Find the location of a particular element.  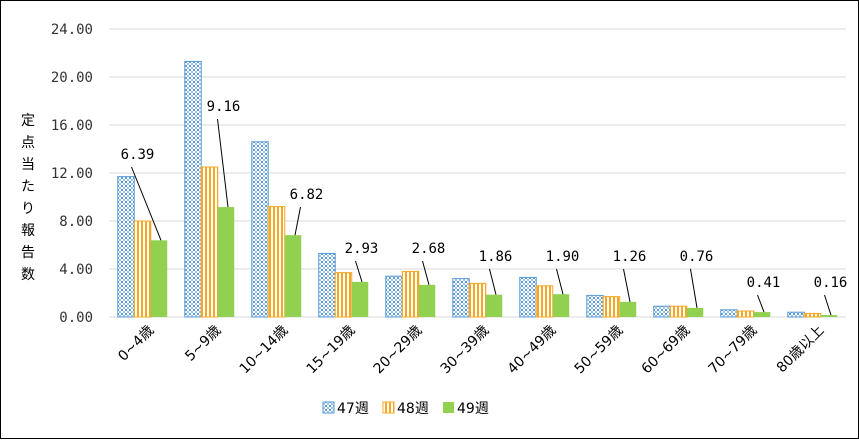

bar-47週-80歳以上 is located at coordinates (796, 314).